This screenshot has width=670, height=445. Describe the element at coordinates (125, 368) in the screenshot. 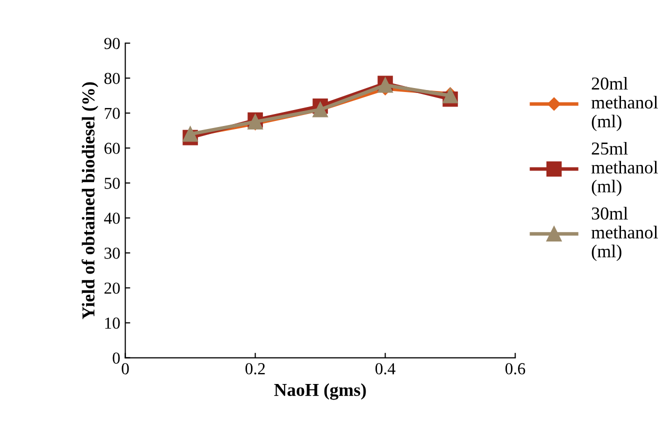

I see `x-tick-label: 0` at that location.